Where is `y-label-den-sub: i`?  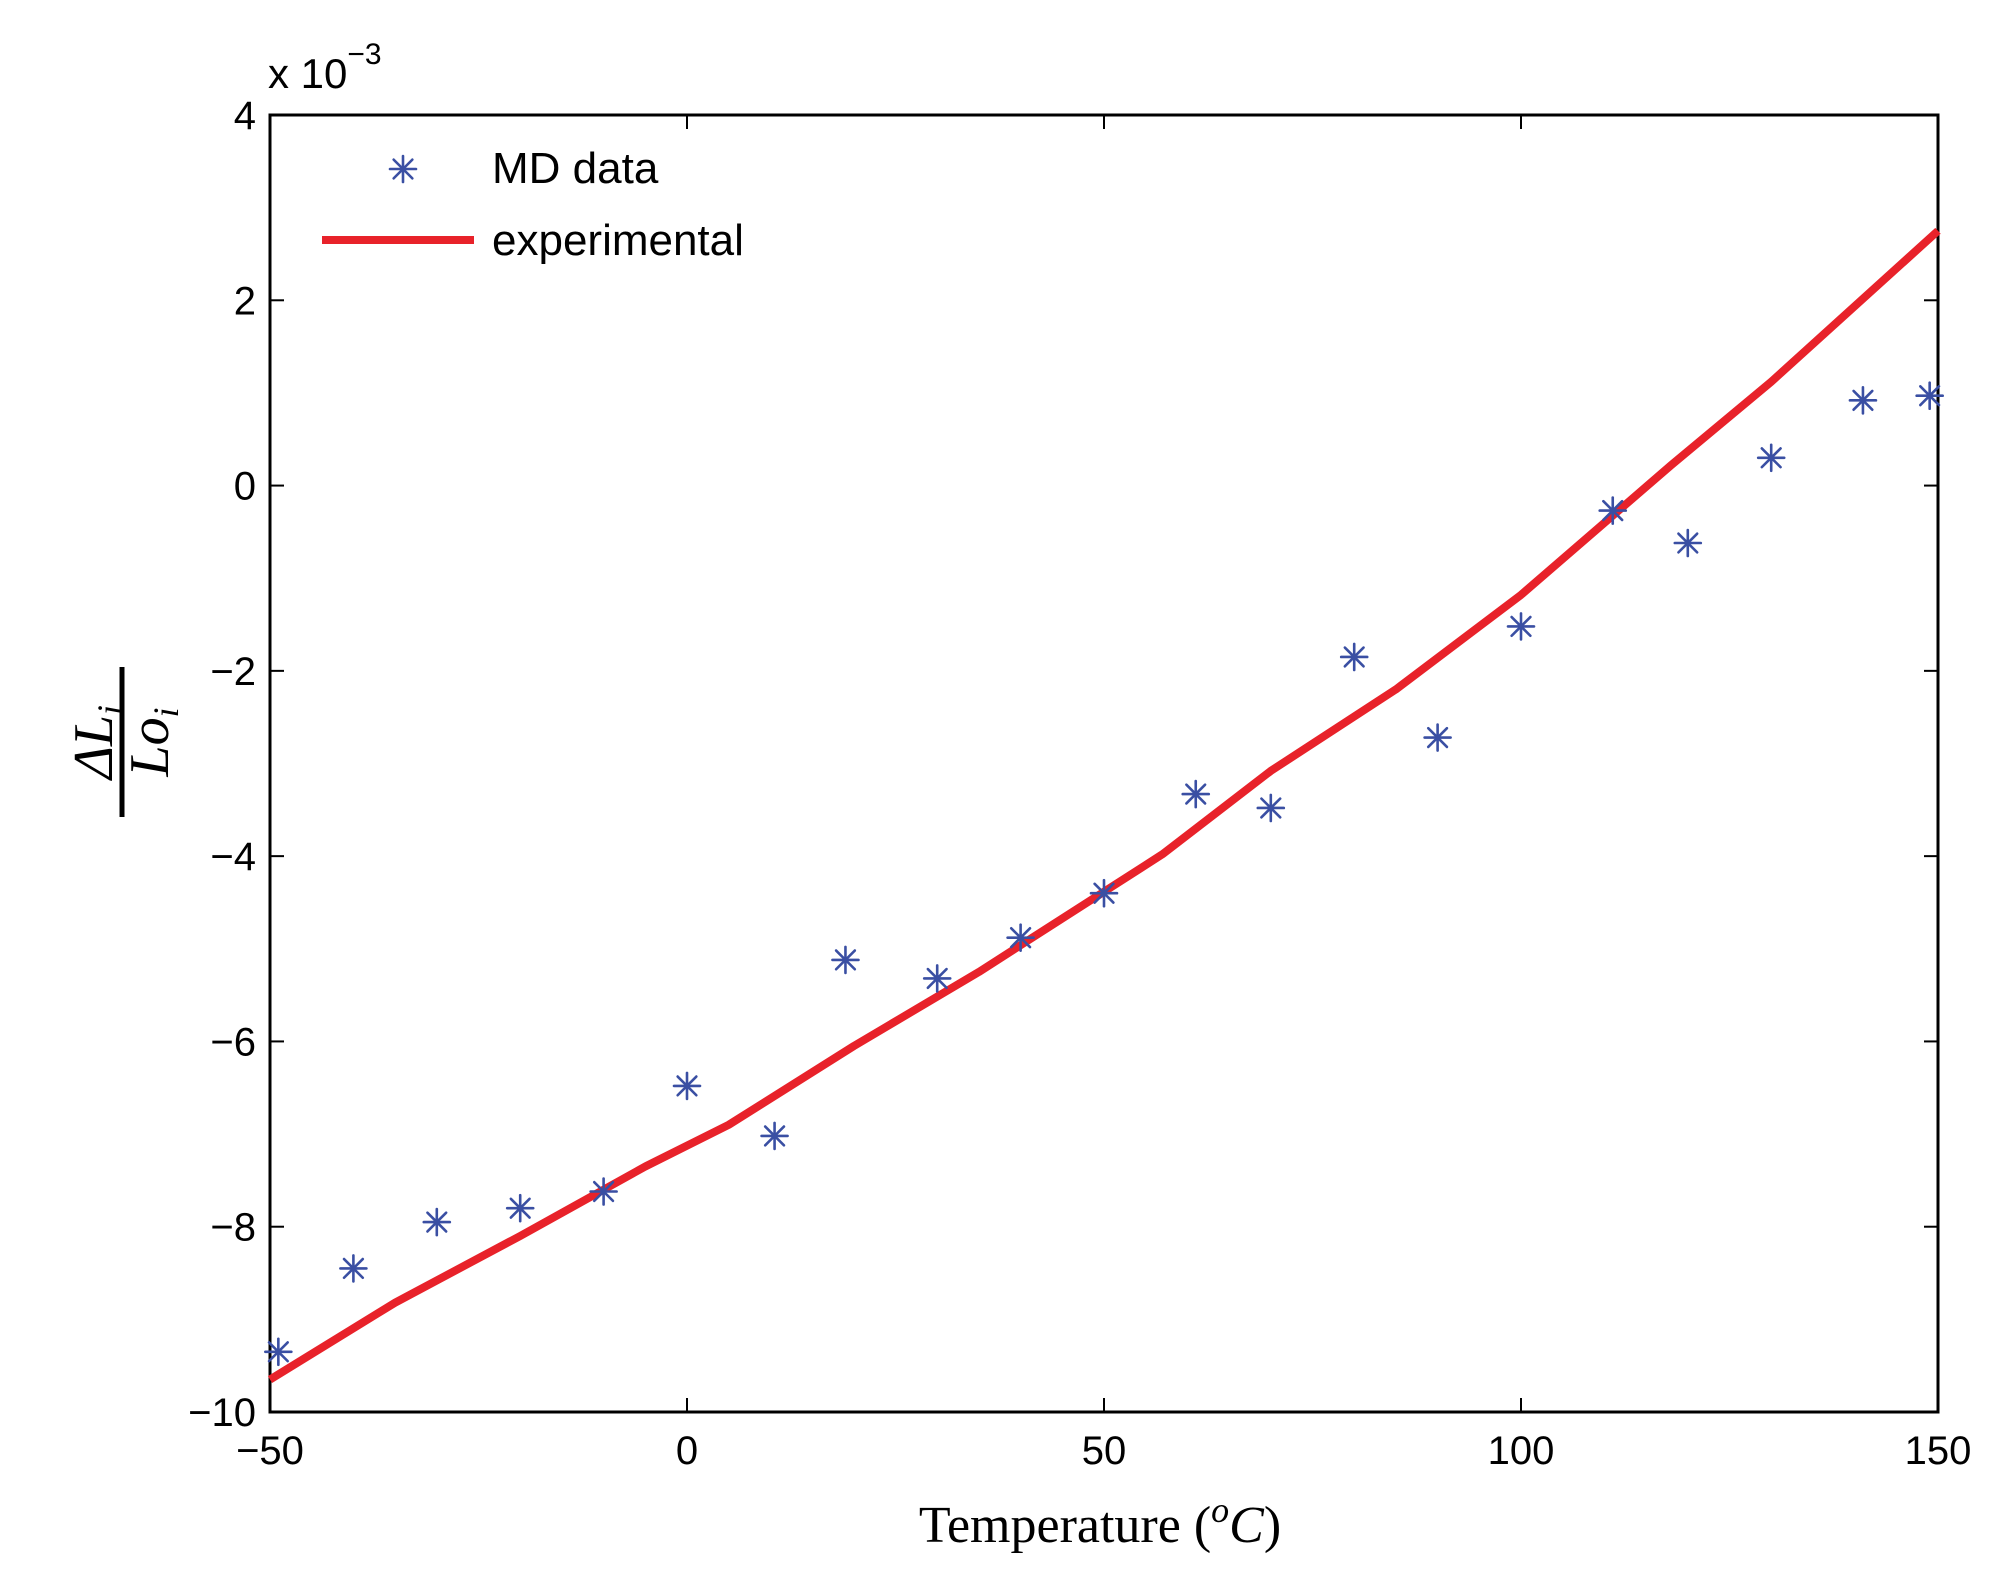
y-label-den-sub: i is located at coordinates (166, 712).